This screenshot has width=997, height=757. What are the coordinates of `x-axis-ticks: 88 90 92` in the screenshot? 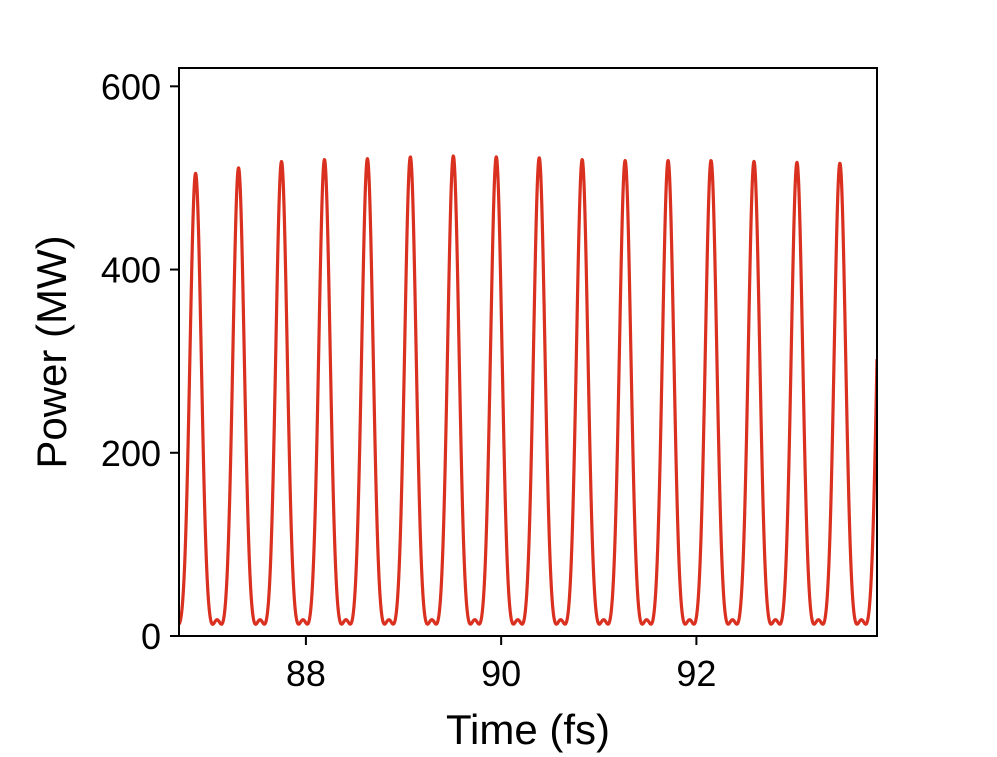 It's located at (501, 665).